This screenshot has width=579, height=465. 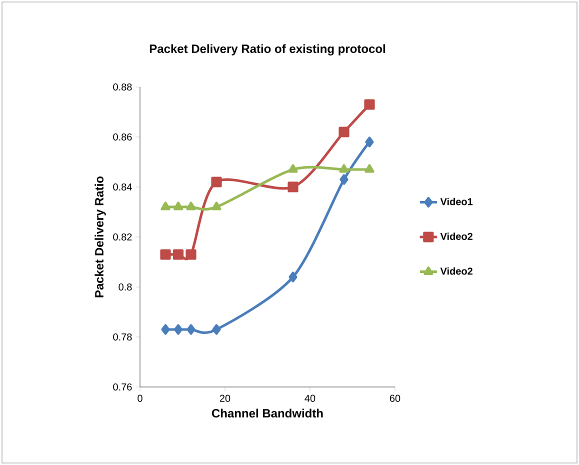 I want to click on legend-label: Video1, so click(x=456, y=202).